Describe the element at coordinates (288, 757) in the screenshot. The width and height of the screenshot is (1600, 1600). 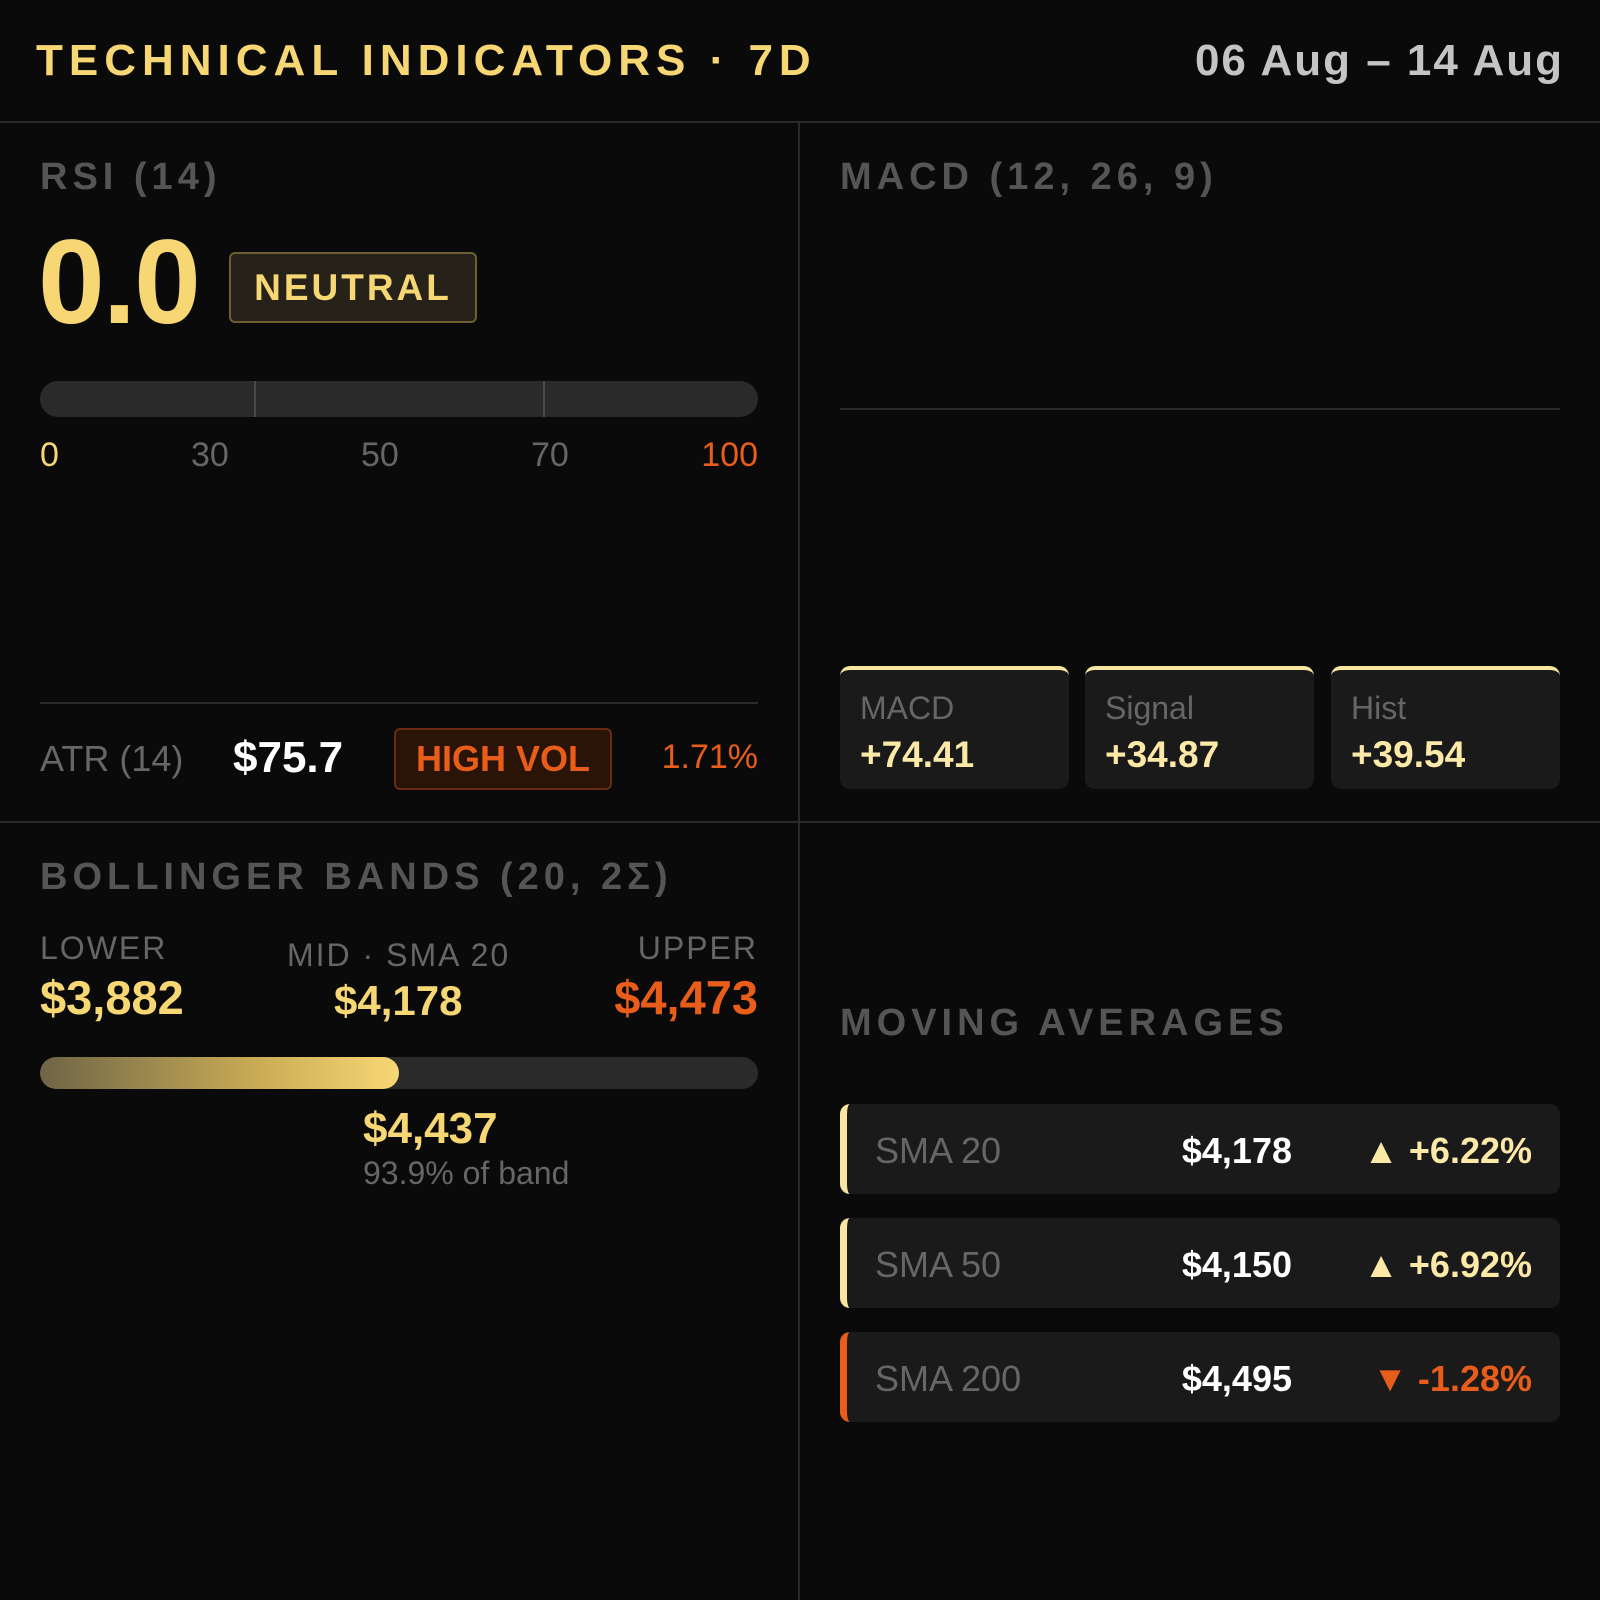
I see `atr-value: $75.7` at that location.